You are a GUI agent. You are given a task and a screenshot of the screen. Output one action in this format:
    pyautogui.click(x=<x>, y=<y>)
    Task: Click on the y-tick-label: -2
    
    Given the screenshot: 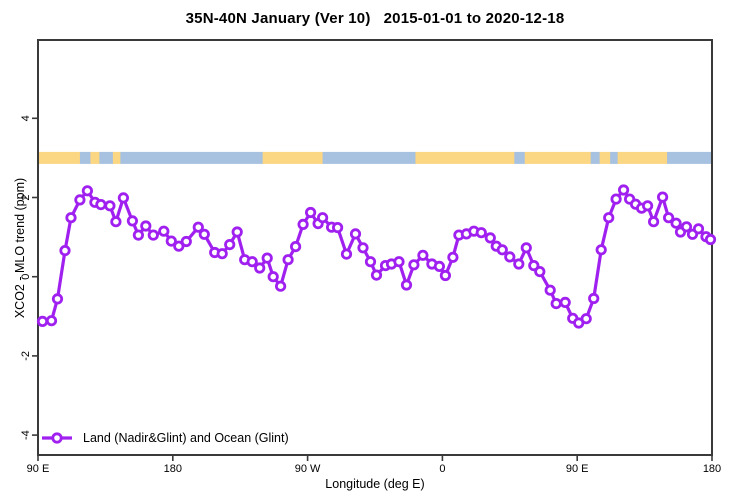 What is the action you would take?
    pyautogui.click(x=26, y=356)
    